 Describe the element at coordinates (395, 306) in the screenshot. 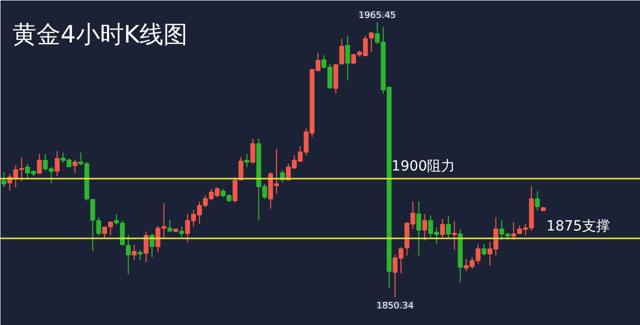

I see `annotation: 1850.34` at that location.